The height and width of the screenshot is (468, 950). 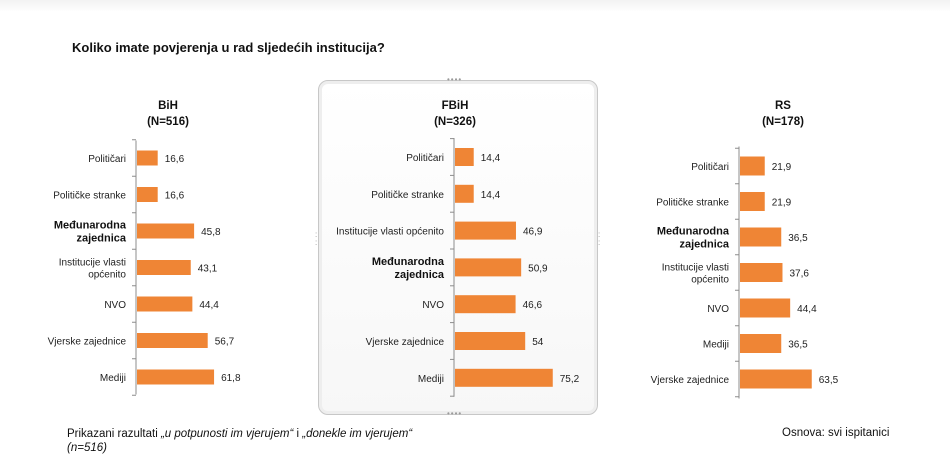 I want to click on chart-subtitle: (N=178), so click(x=783, y=122).